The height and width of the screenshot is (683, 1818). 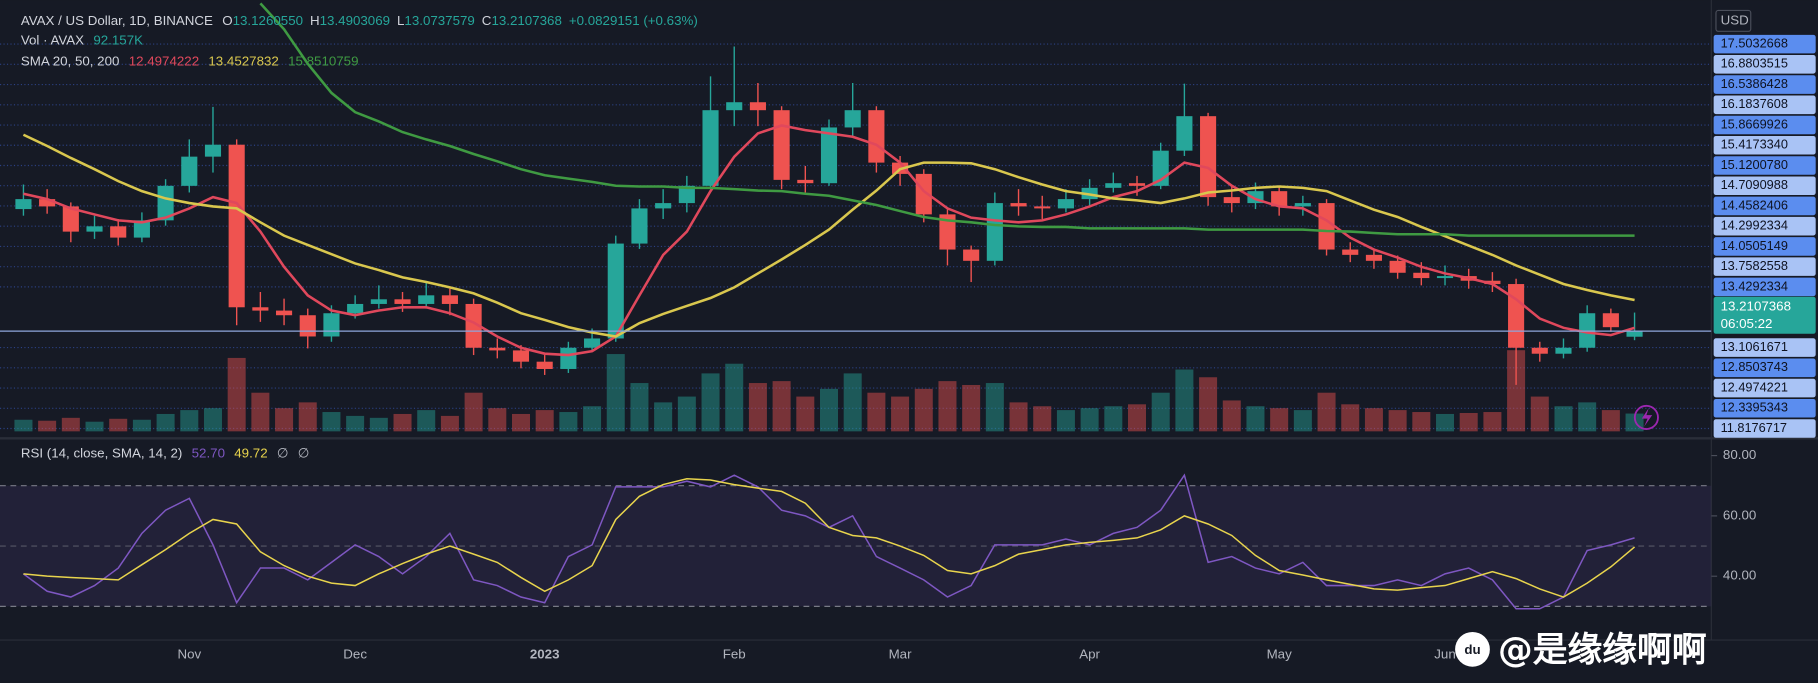 What do you see at coordinates (1754, 123) in the screenshot?
I see `price-label: 15.8669926` at bounding box center [1754, 123].